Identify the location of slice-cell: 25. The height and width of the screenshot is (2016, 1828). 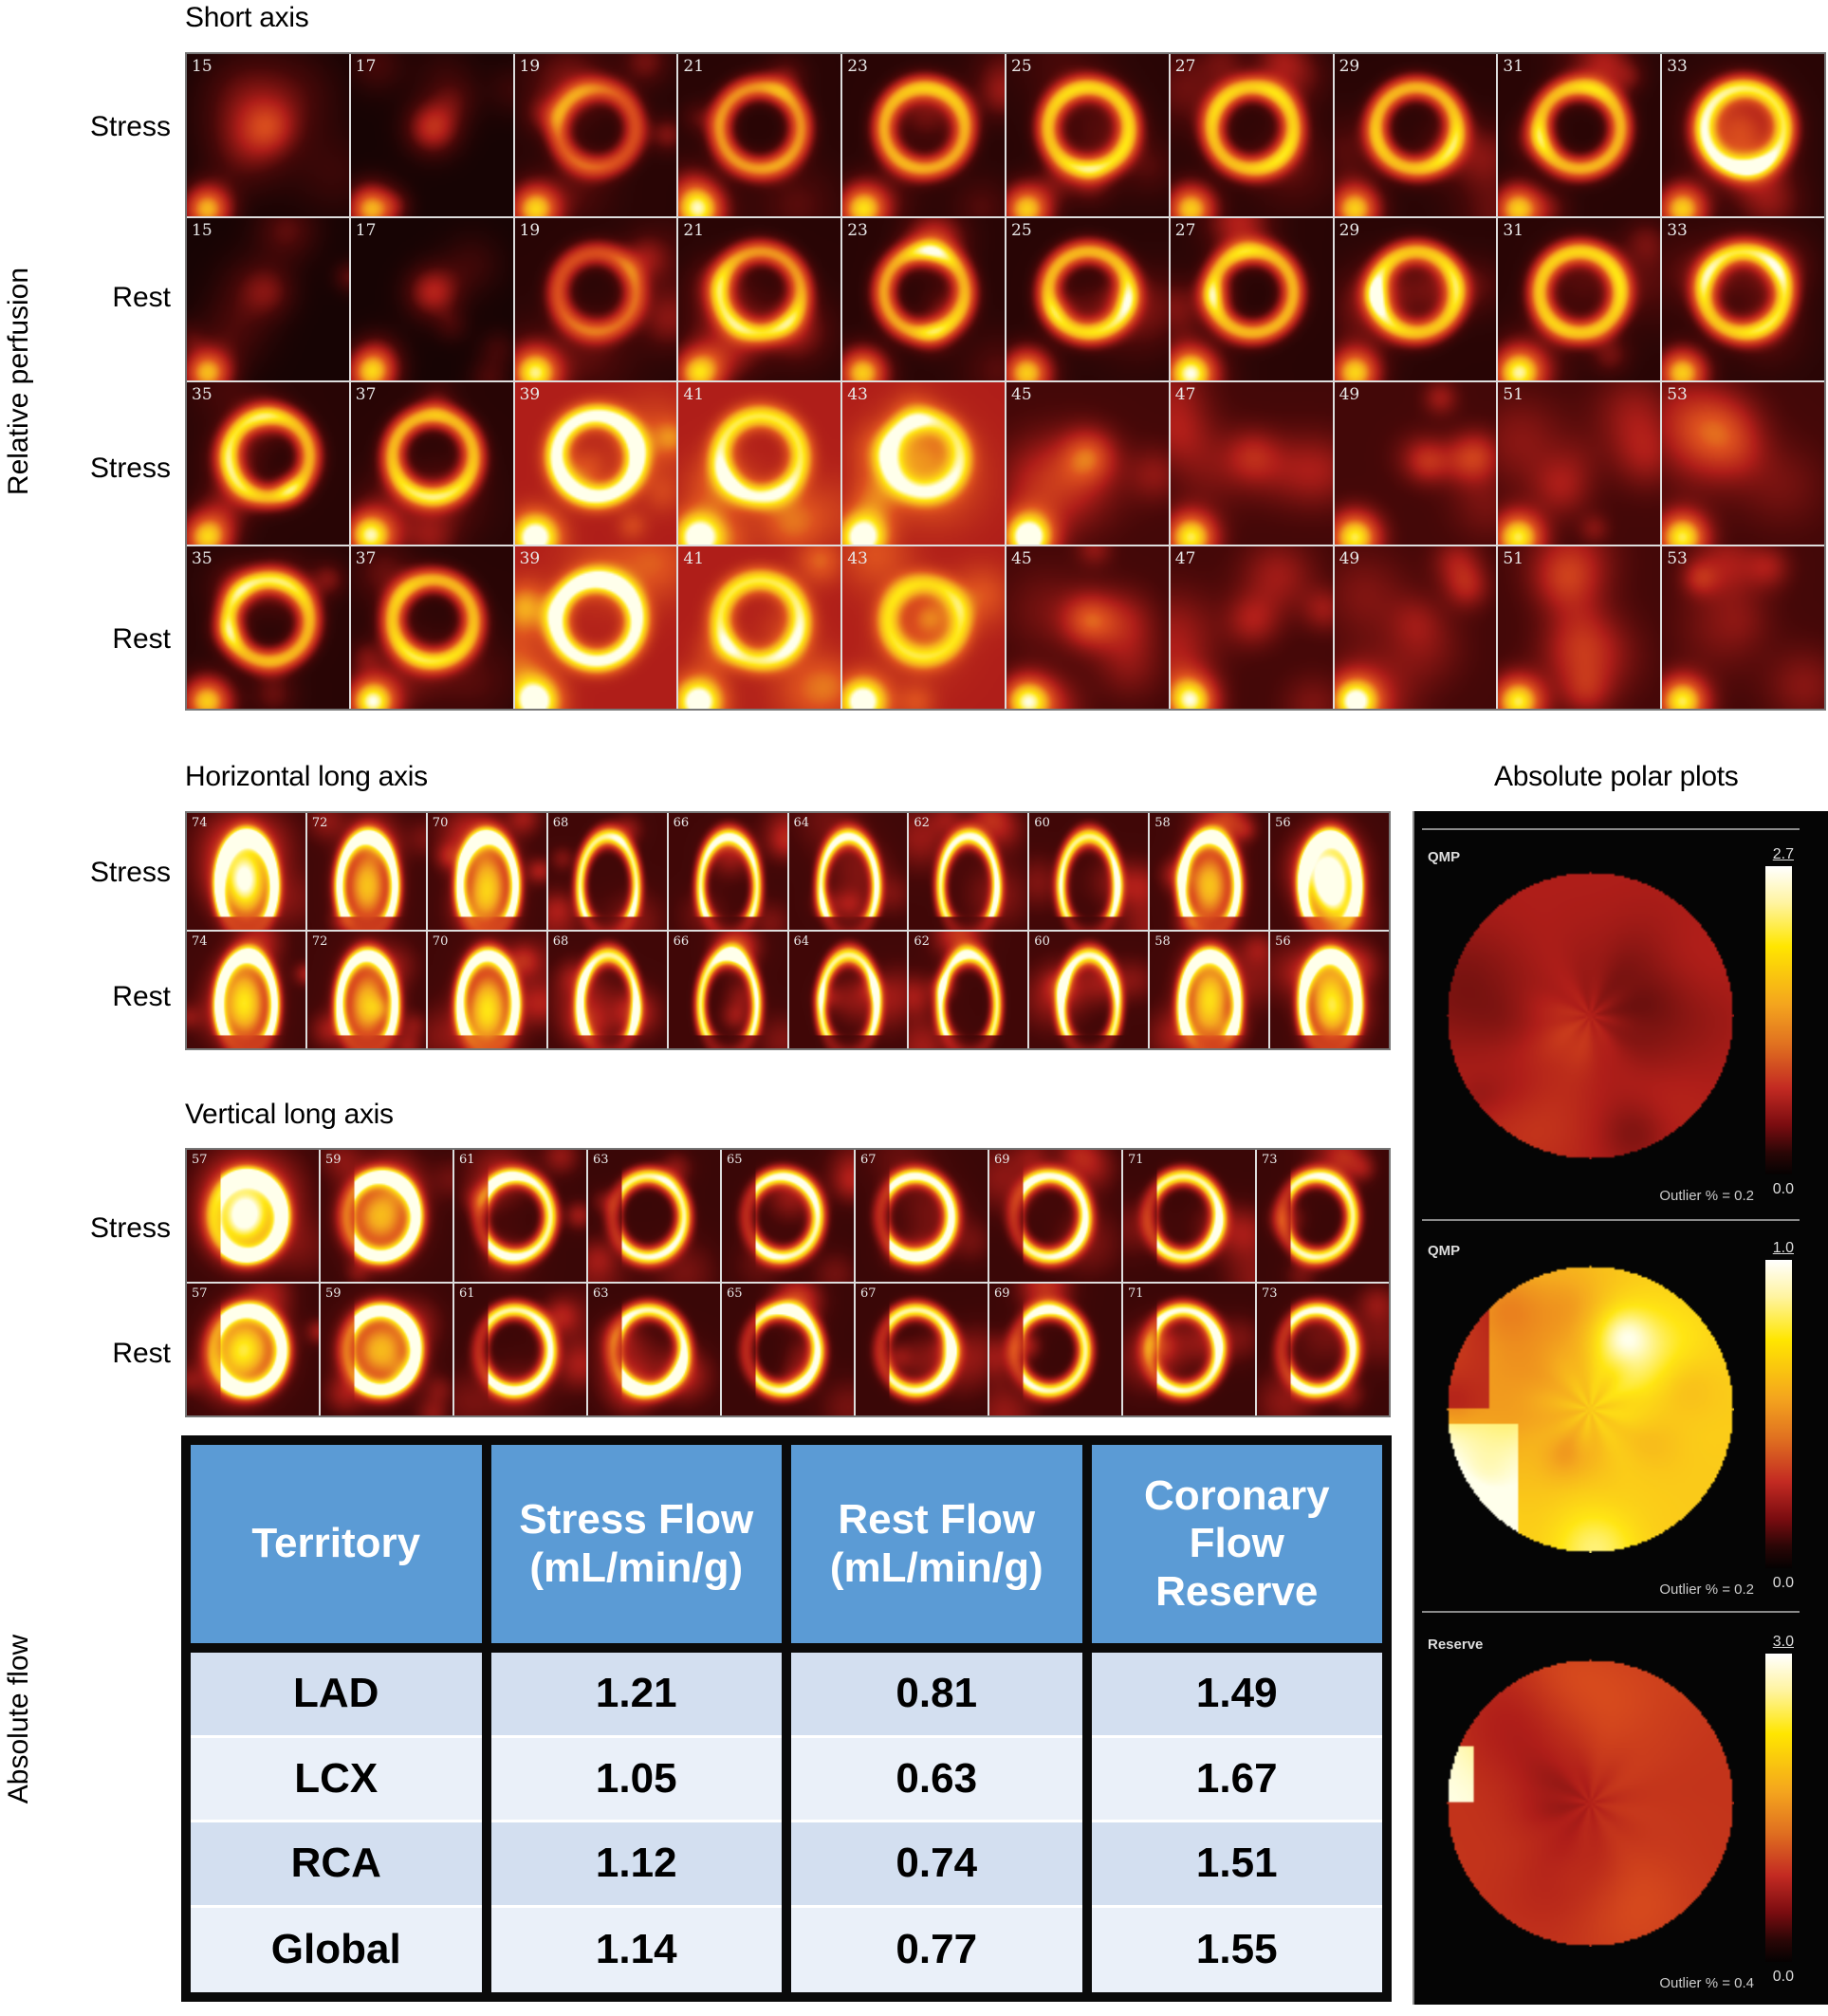
(1087, 299).